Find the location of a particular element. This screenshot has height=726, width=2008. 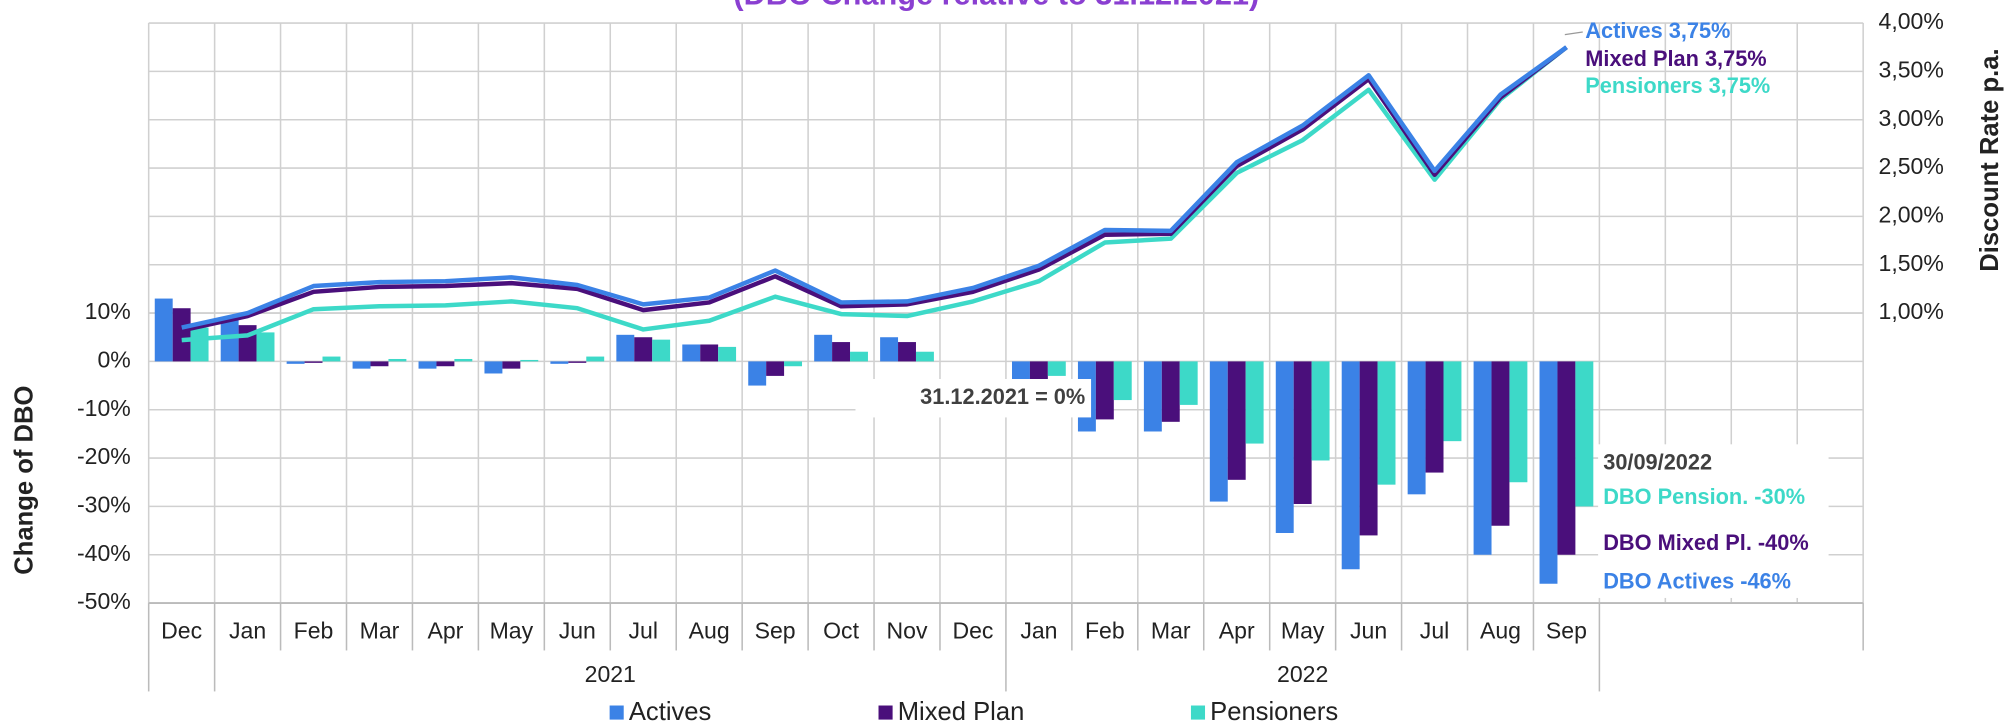

y-tick-label: -10% is located at coordinates (104, 408).